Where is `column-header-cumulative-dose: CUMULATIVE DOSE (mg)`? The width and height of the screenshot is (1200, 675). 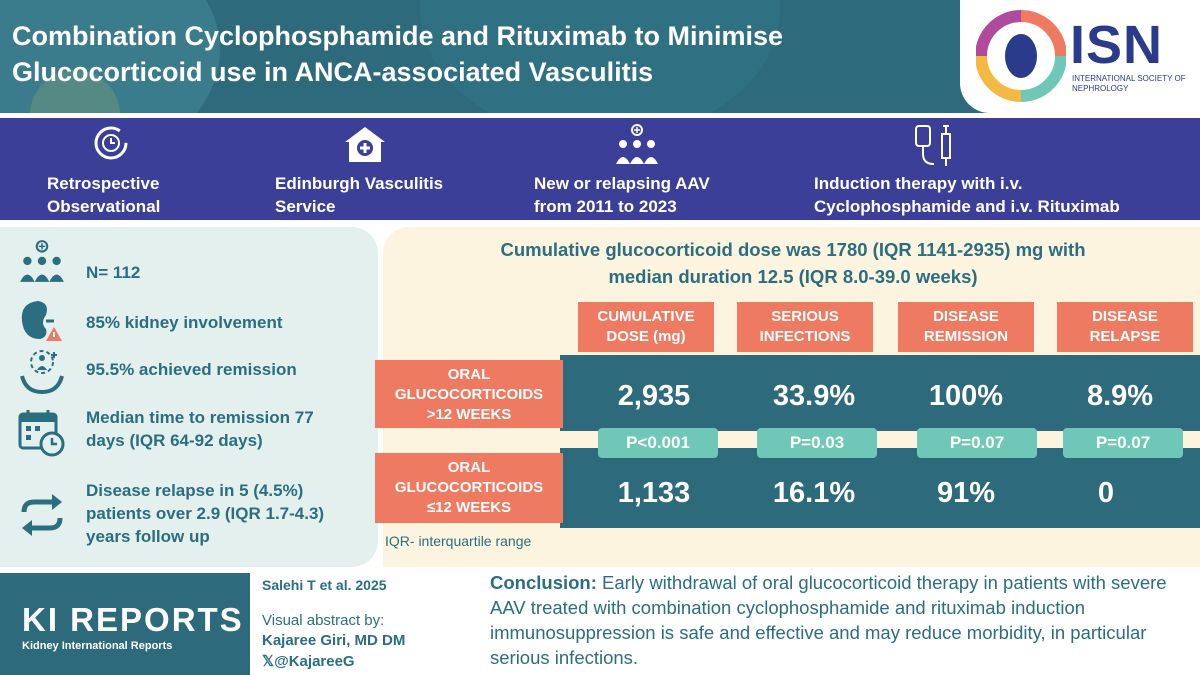
column-header-cumulative-dose: CUMULATIVE DOSE (mg) is located at coordinates (646, 327).